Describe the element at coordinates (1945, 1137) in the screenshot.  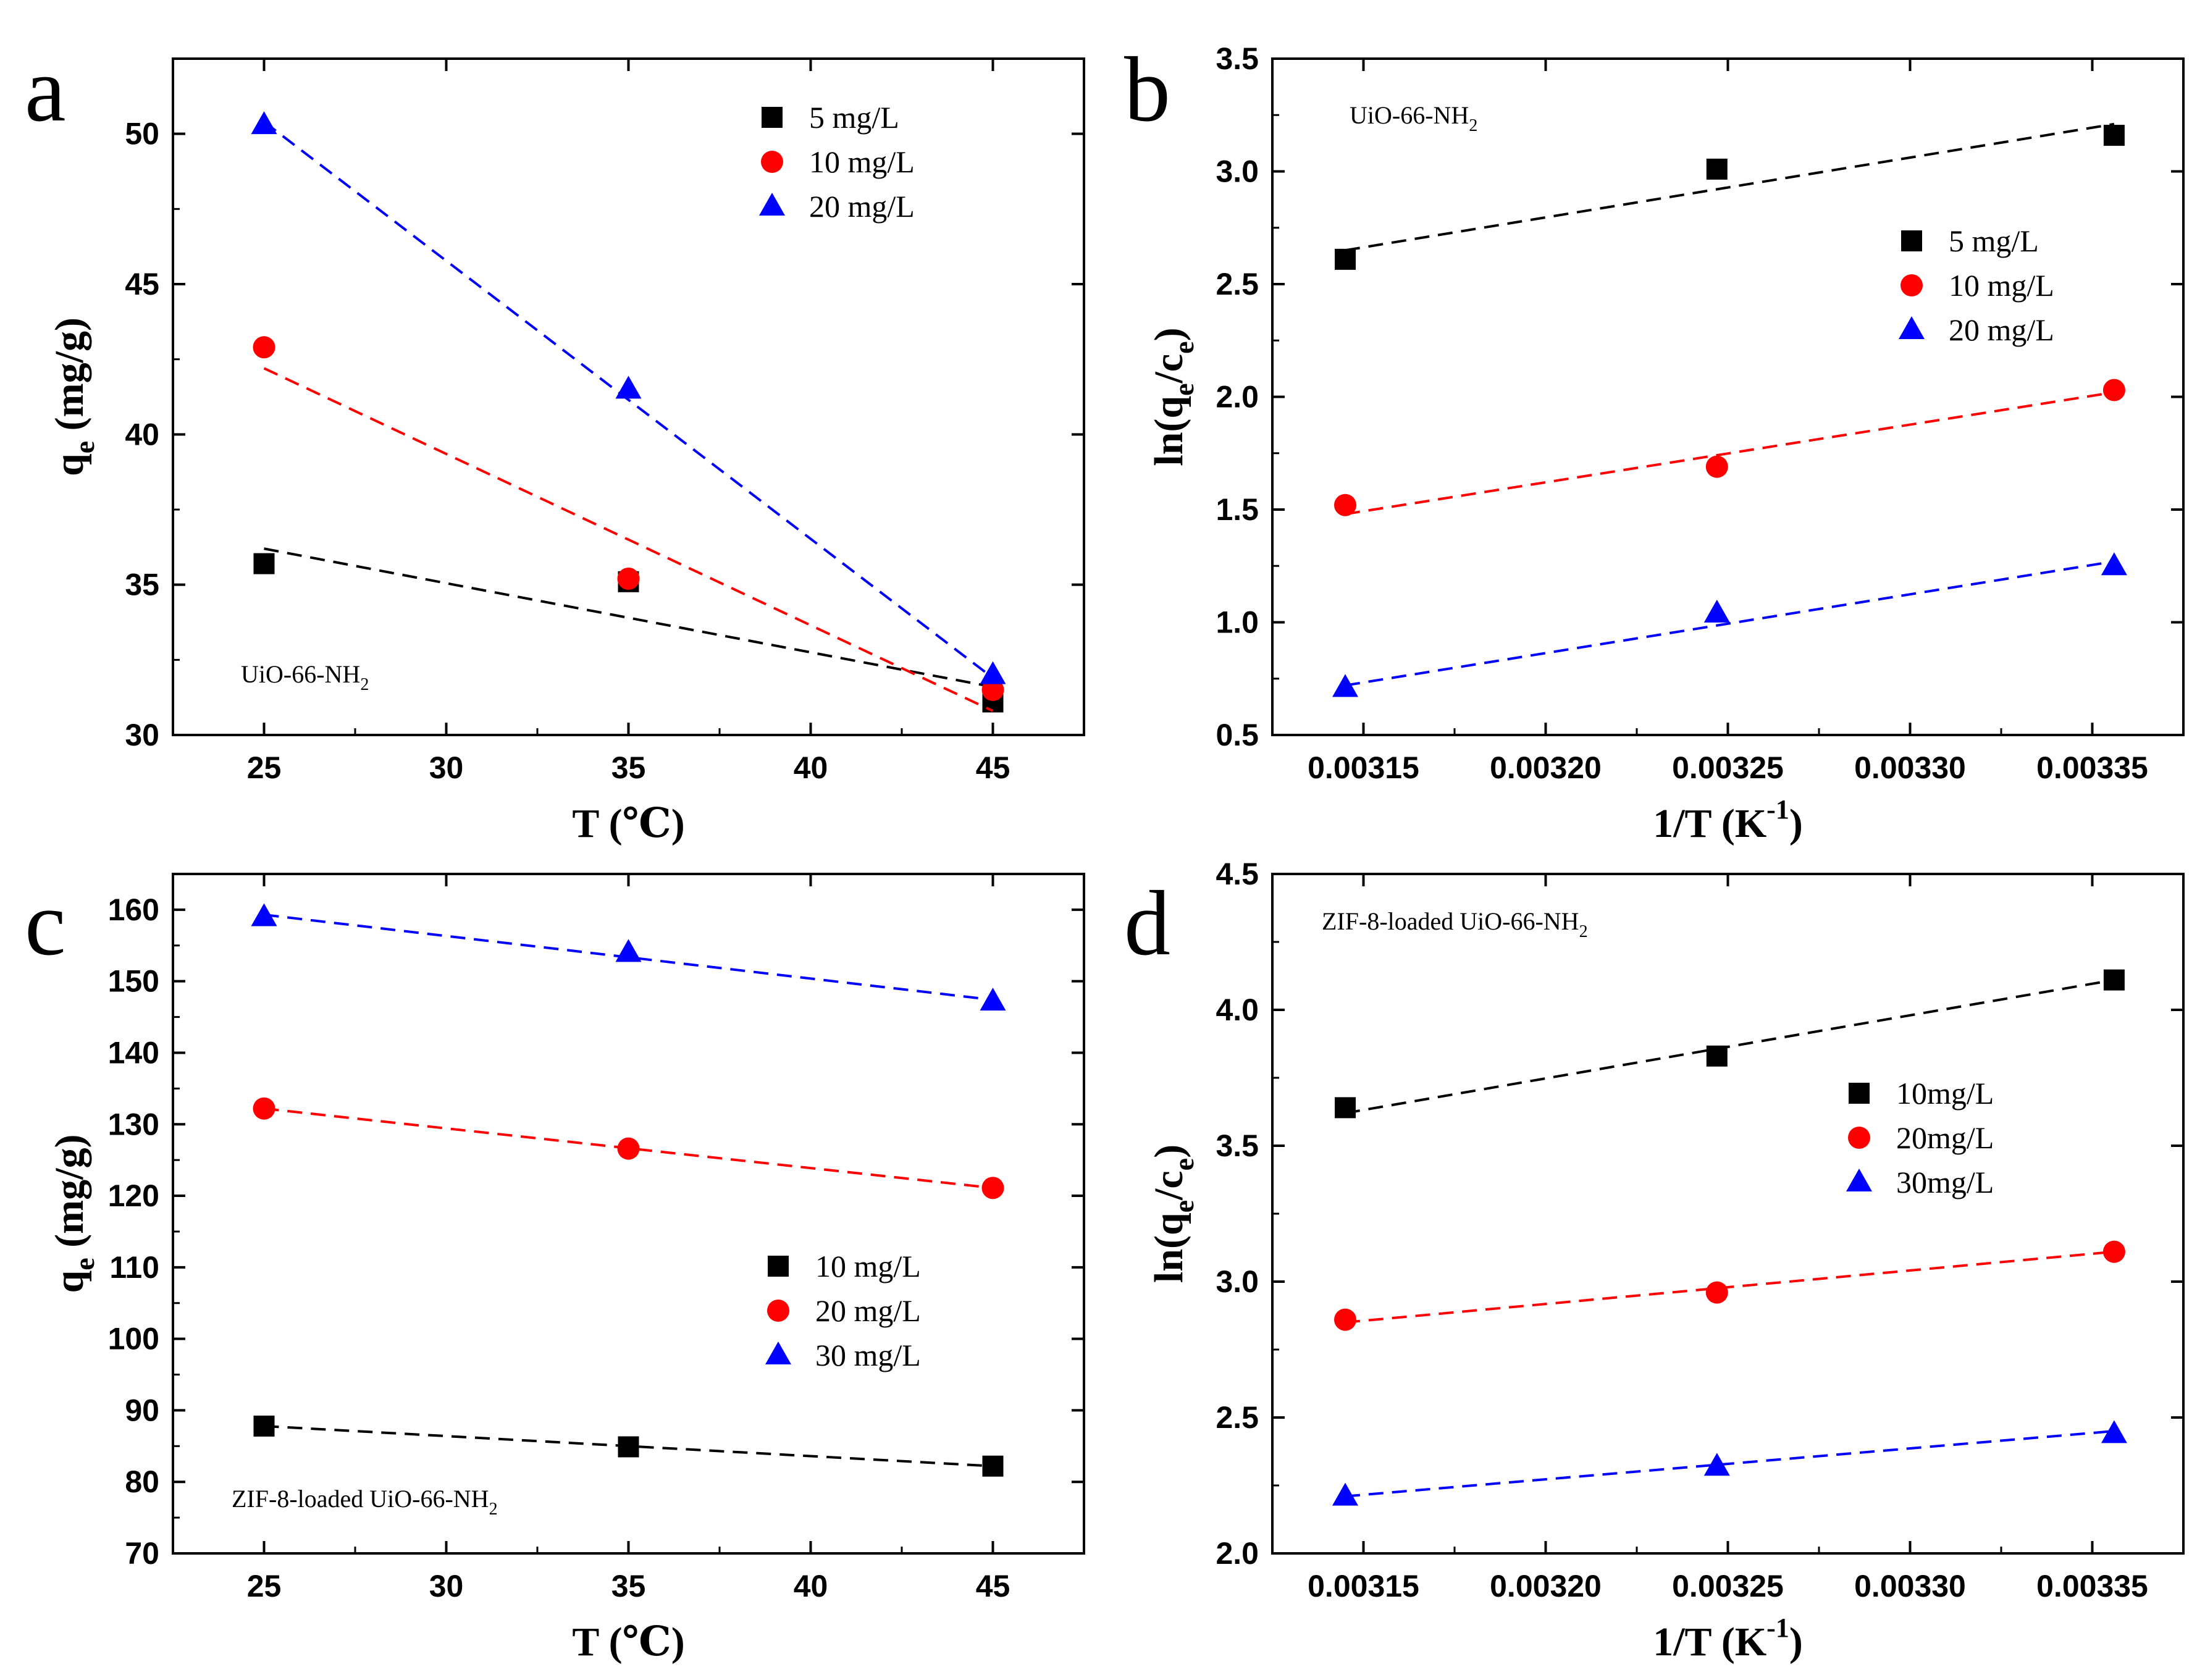
I see `legend-label: 20mg/L` at that location.